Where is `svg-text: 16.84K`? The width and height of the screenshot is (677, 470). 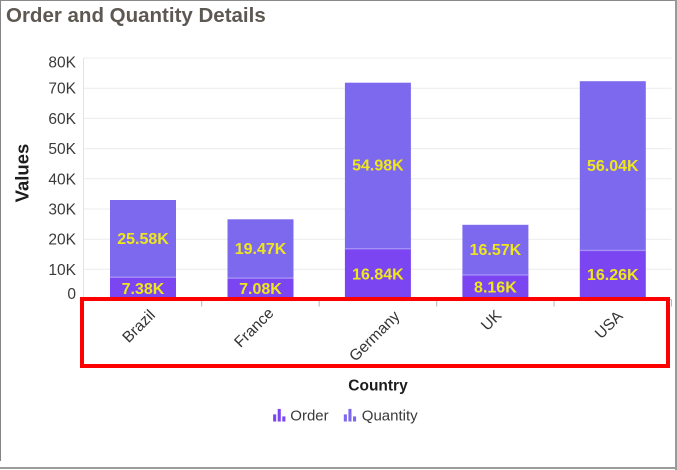
svg-text: 16.84K is located at coordinates (378, 274).